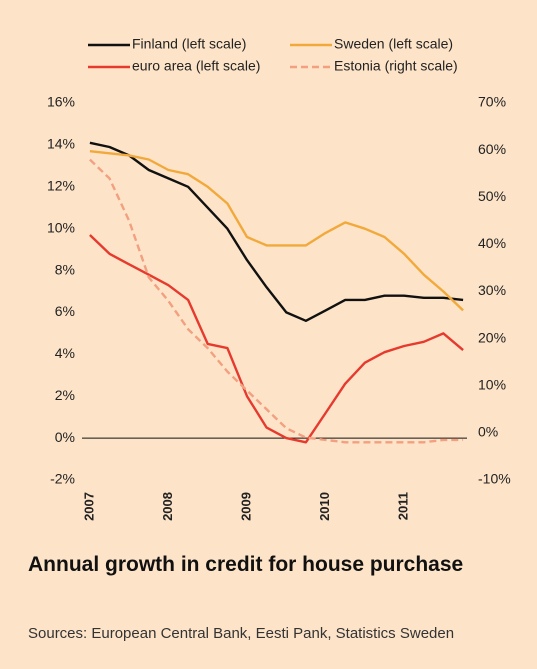  I want to click on y-tick-label: -2%, so click(62, 479).